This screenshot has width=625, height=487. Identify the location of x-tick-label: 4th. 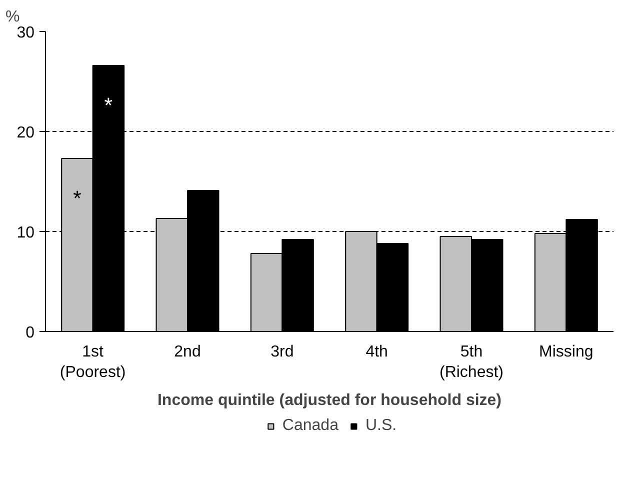
(377, 352).